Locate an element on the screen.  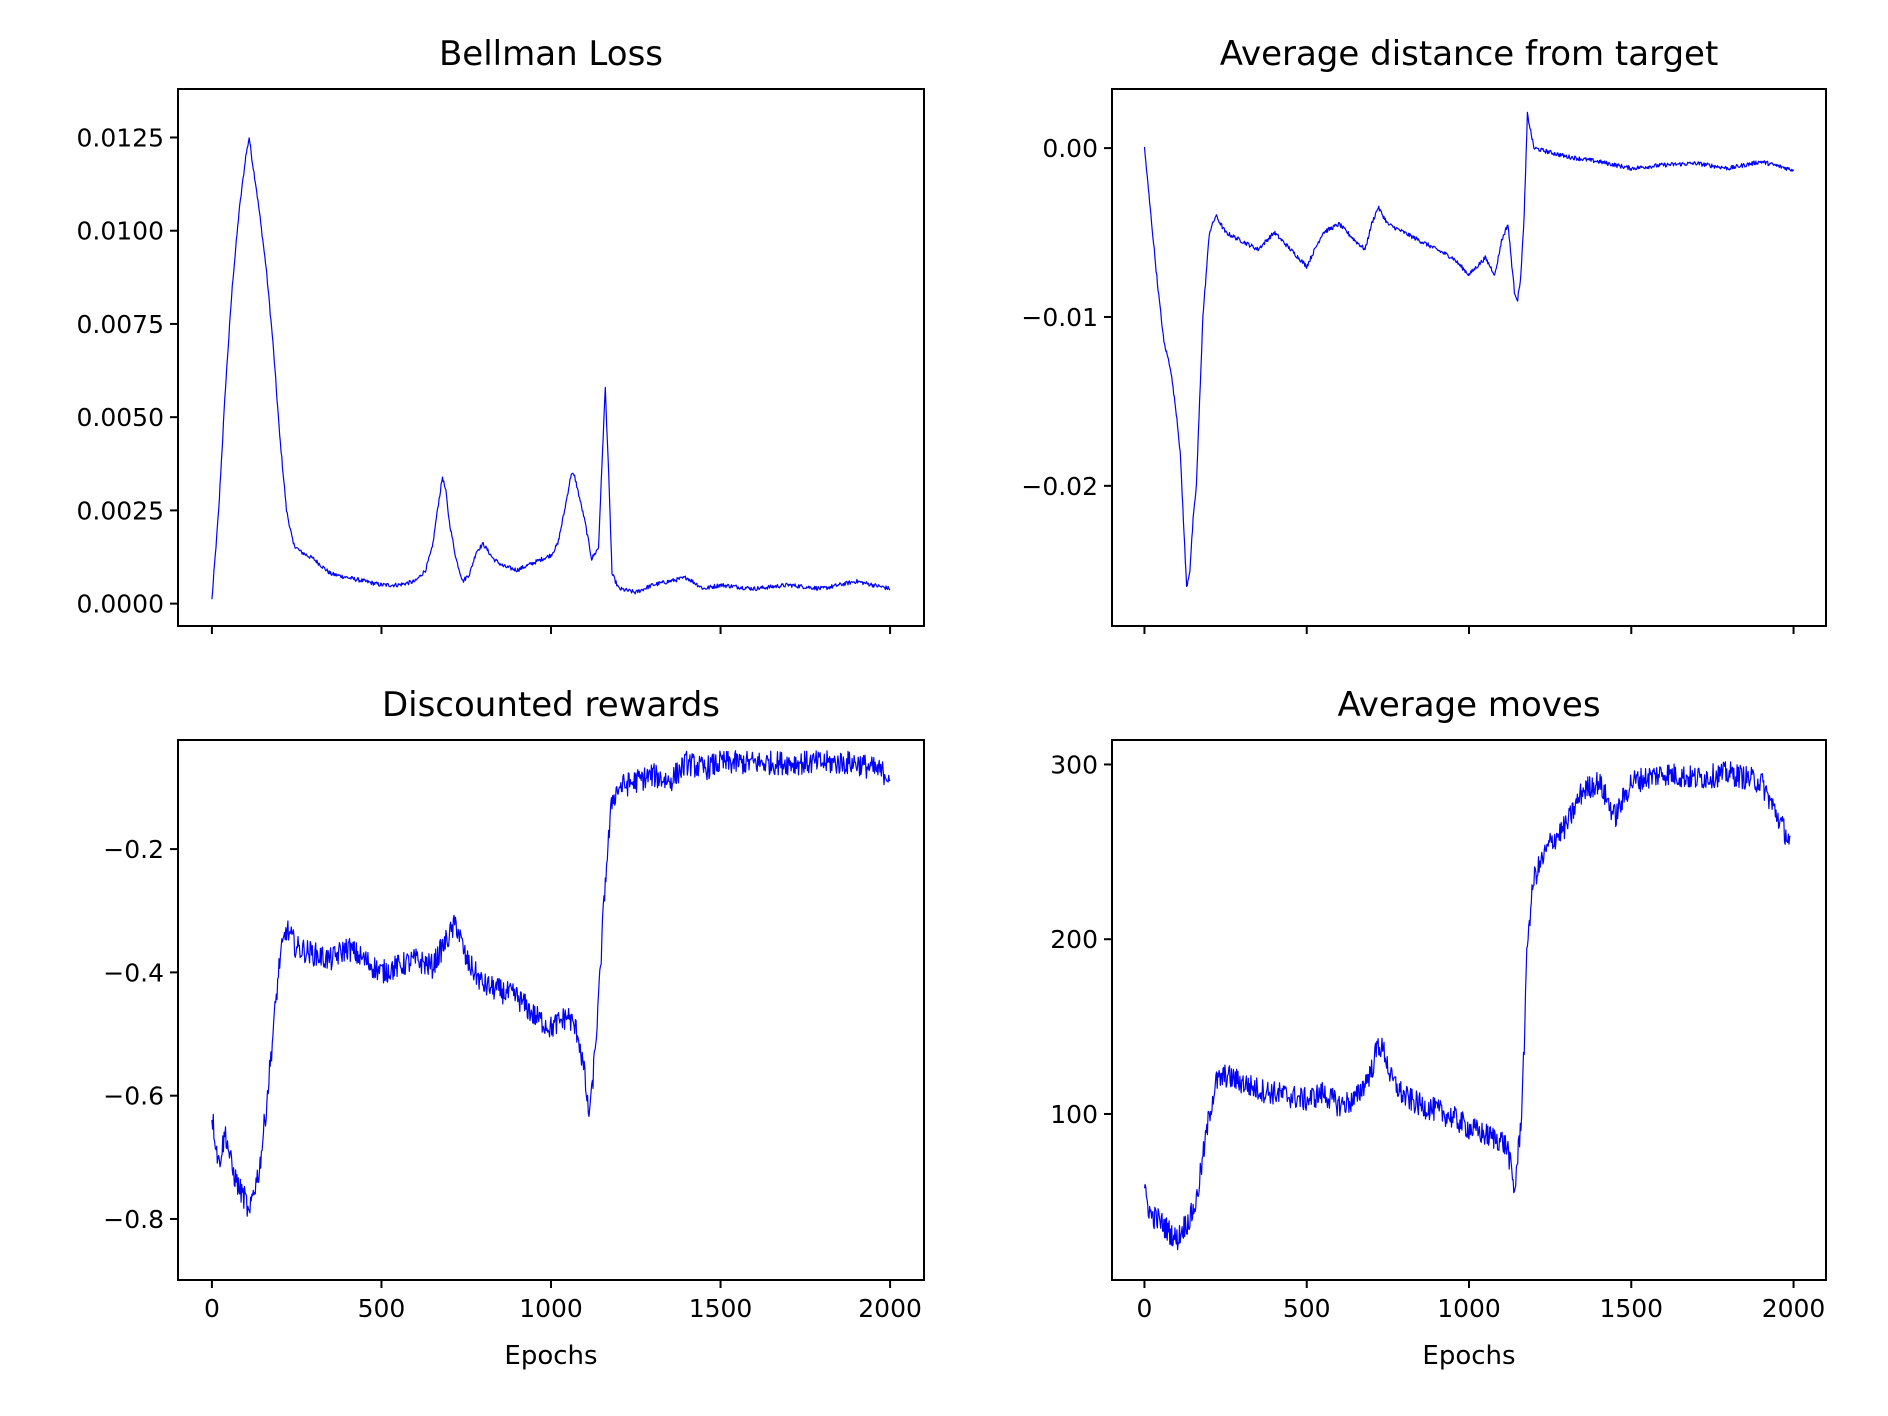
subplot-title: Discounted rewards is located at coordinates (551, 705).